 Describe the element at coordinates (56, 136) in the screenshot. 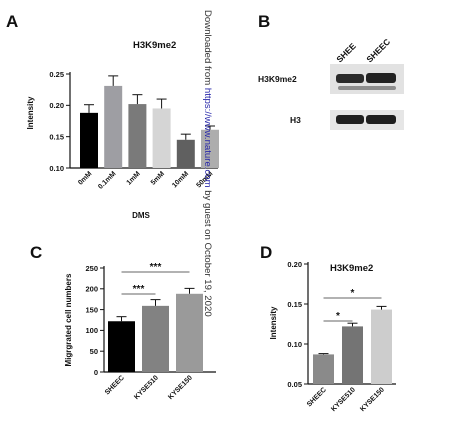

I see `chart-a-y-tick-label: 0.15` at that location.